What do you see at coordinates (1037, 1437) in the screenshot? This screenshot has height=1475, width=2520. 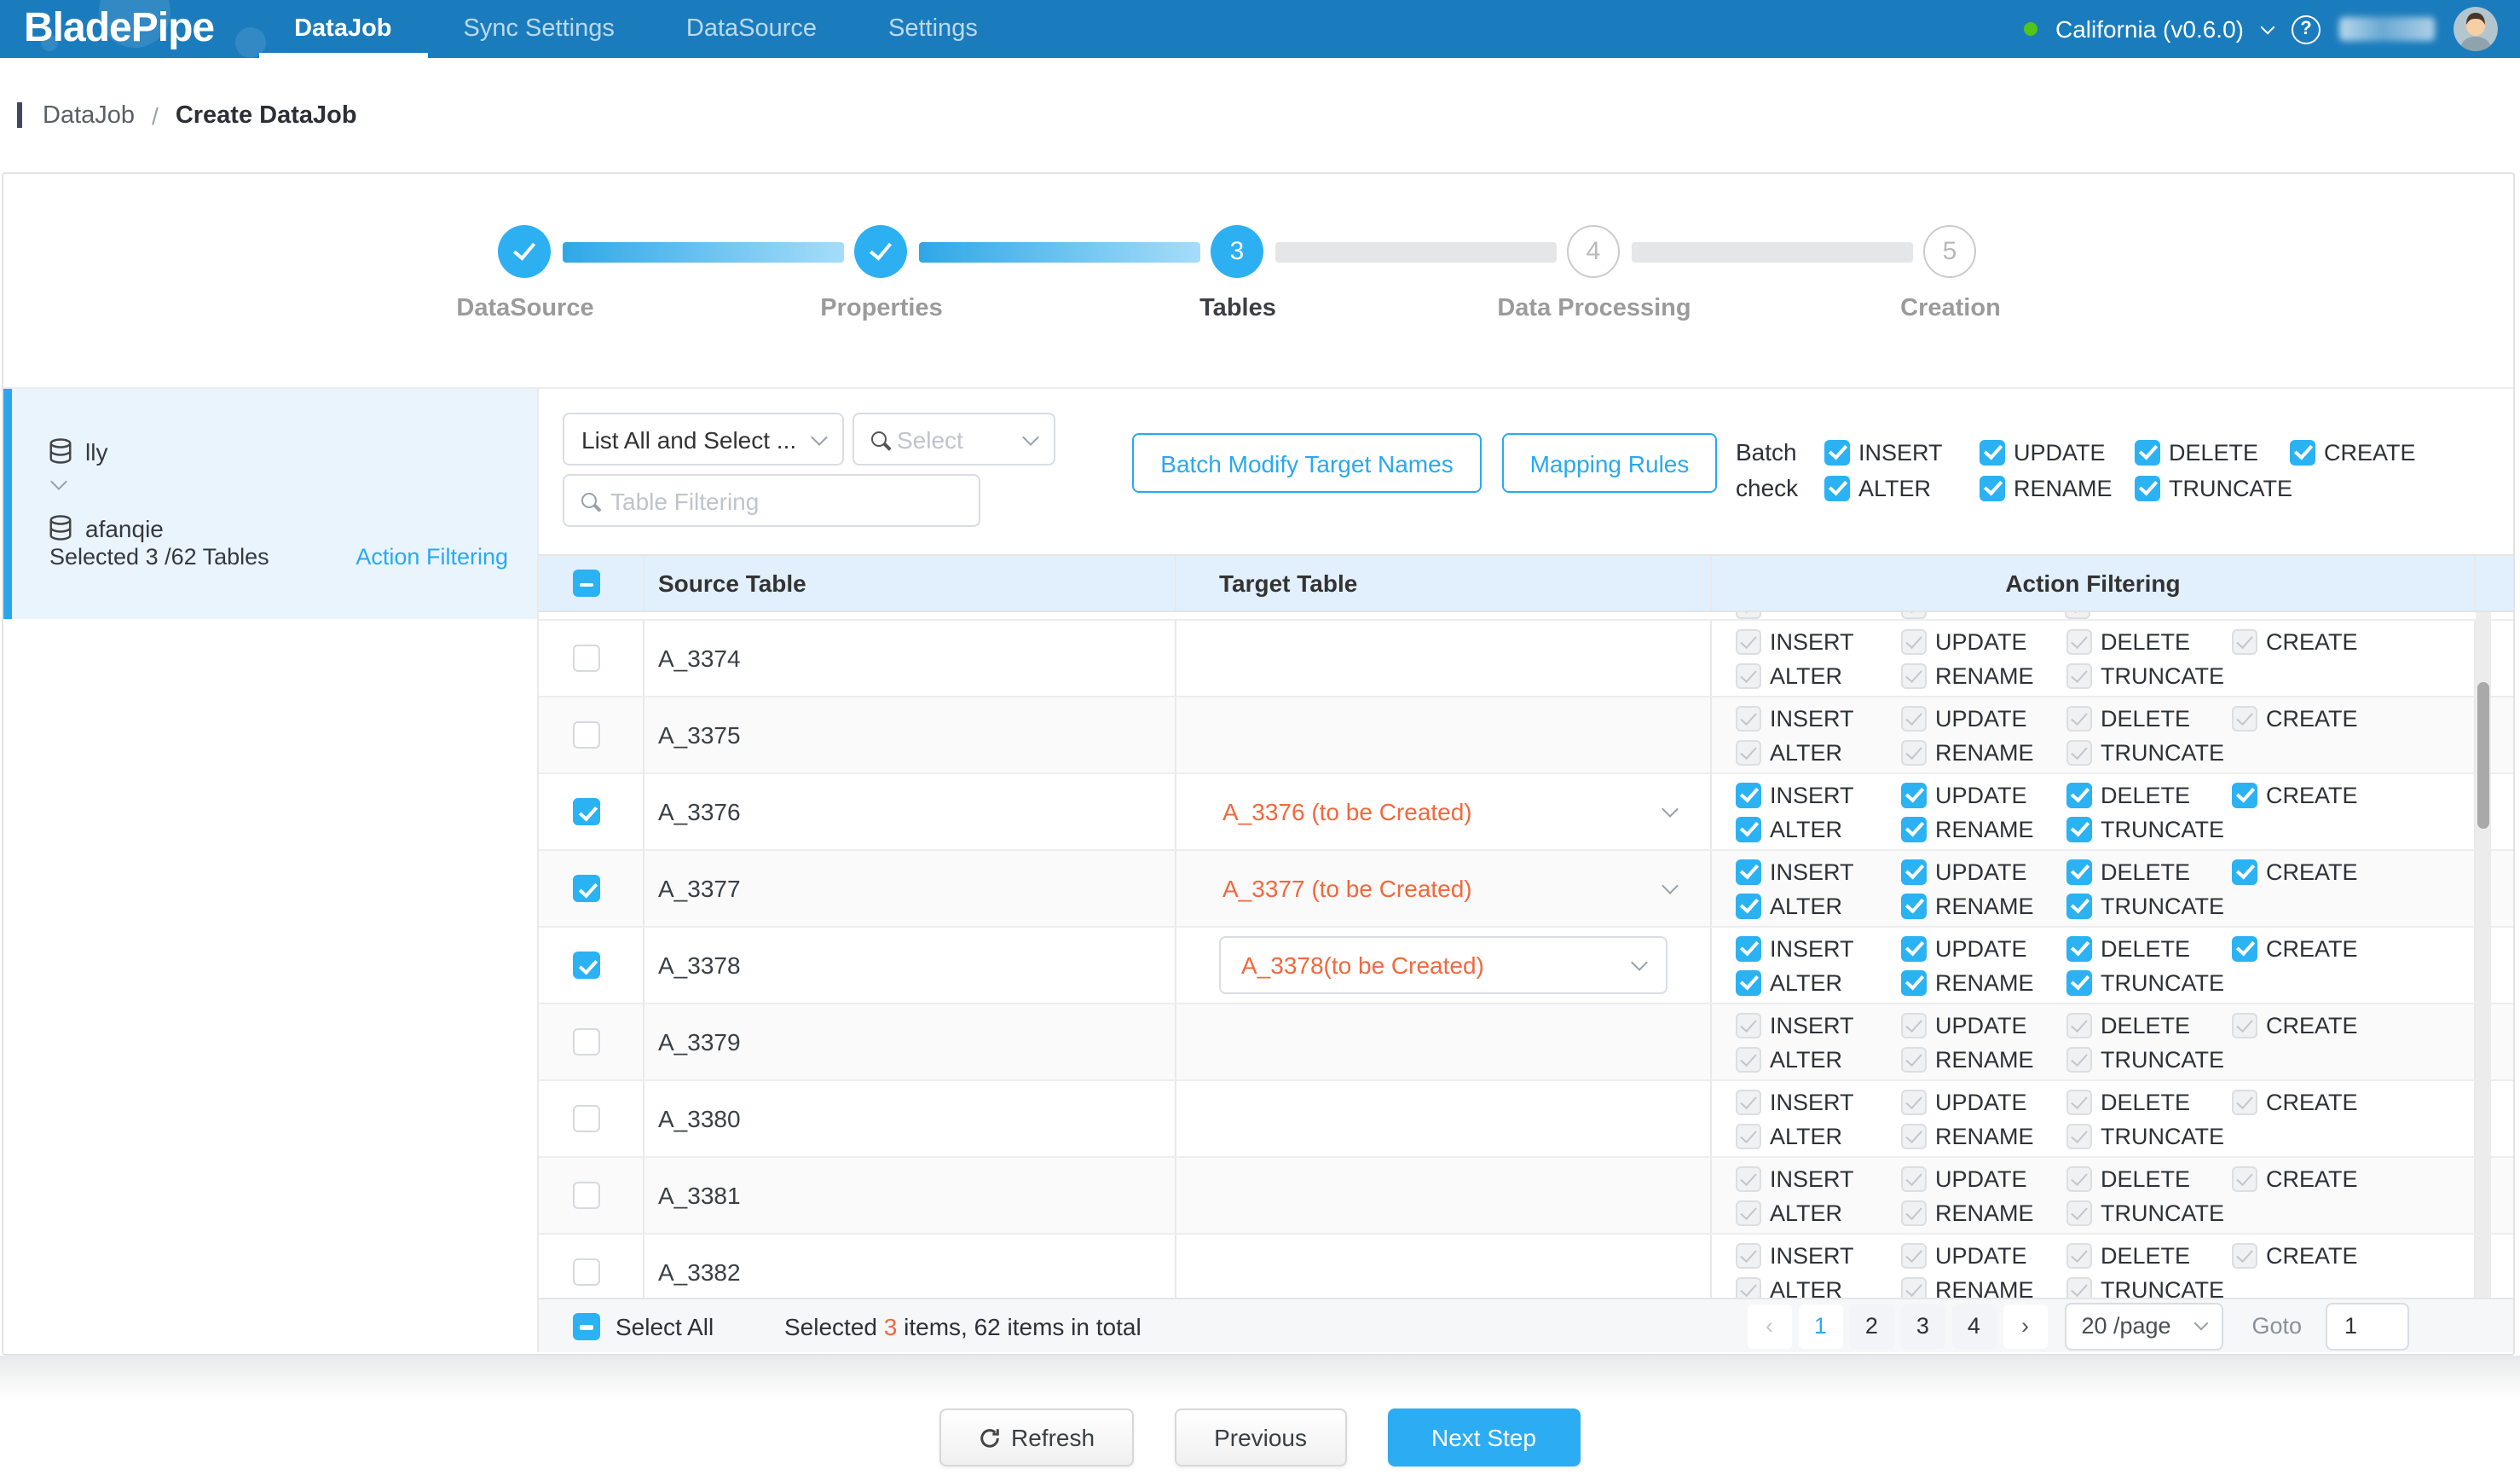 I see `refresh-button: Refresh` at bounding box center [1037, 1437].